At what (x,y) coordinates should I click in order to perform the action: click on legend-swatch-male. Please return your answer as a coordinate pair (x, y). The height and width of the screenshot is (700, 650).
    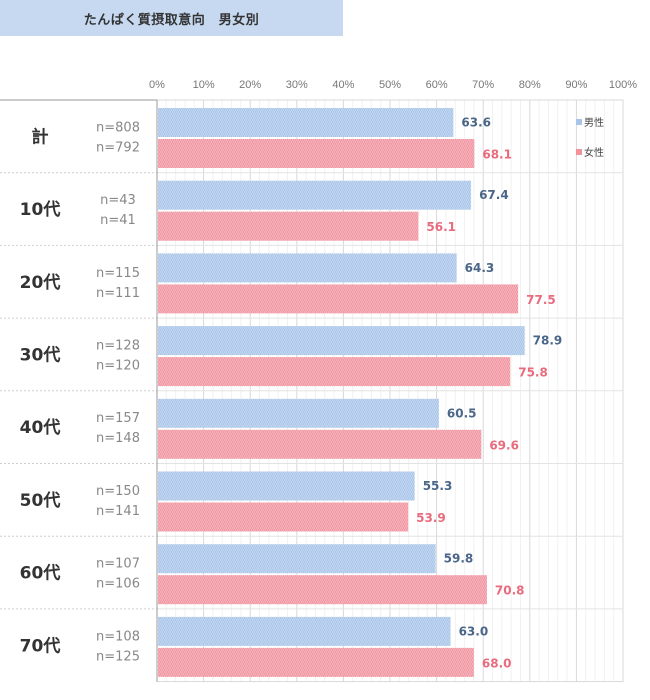
    Looking at the image, I should click on (579, 122).